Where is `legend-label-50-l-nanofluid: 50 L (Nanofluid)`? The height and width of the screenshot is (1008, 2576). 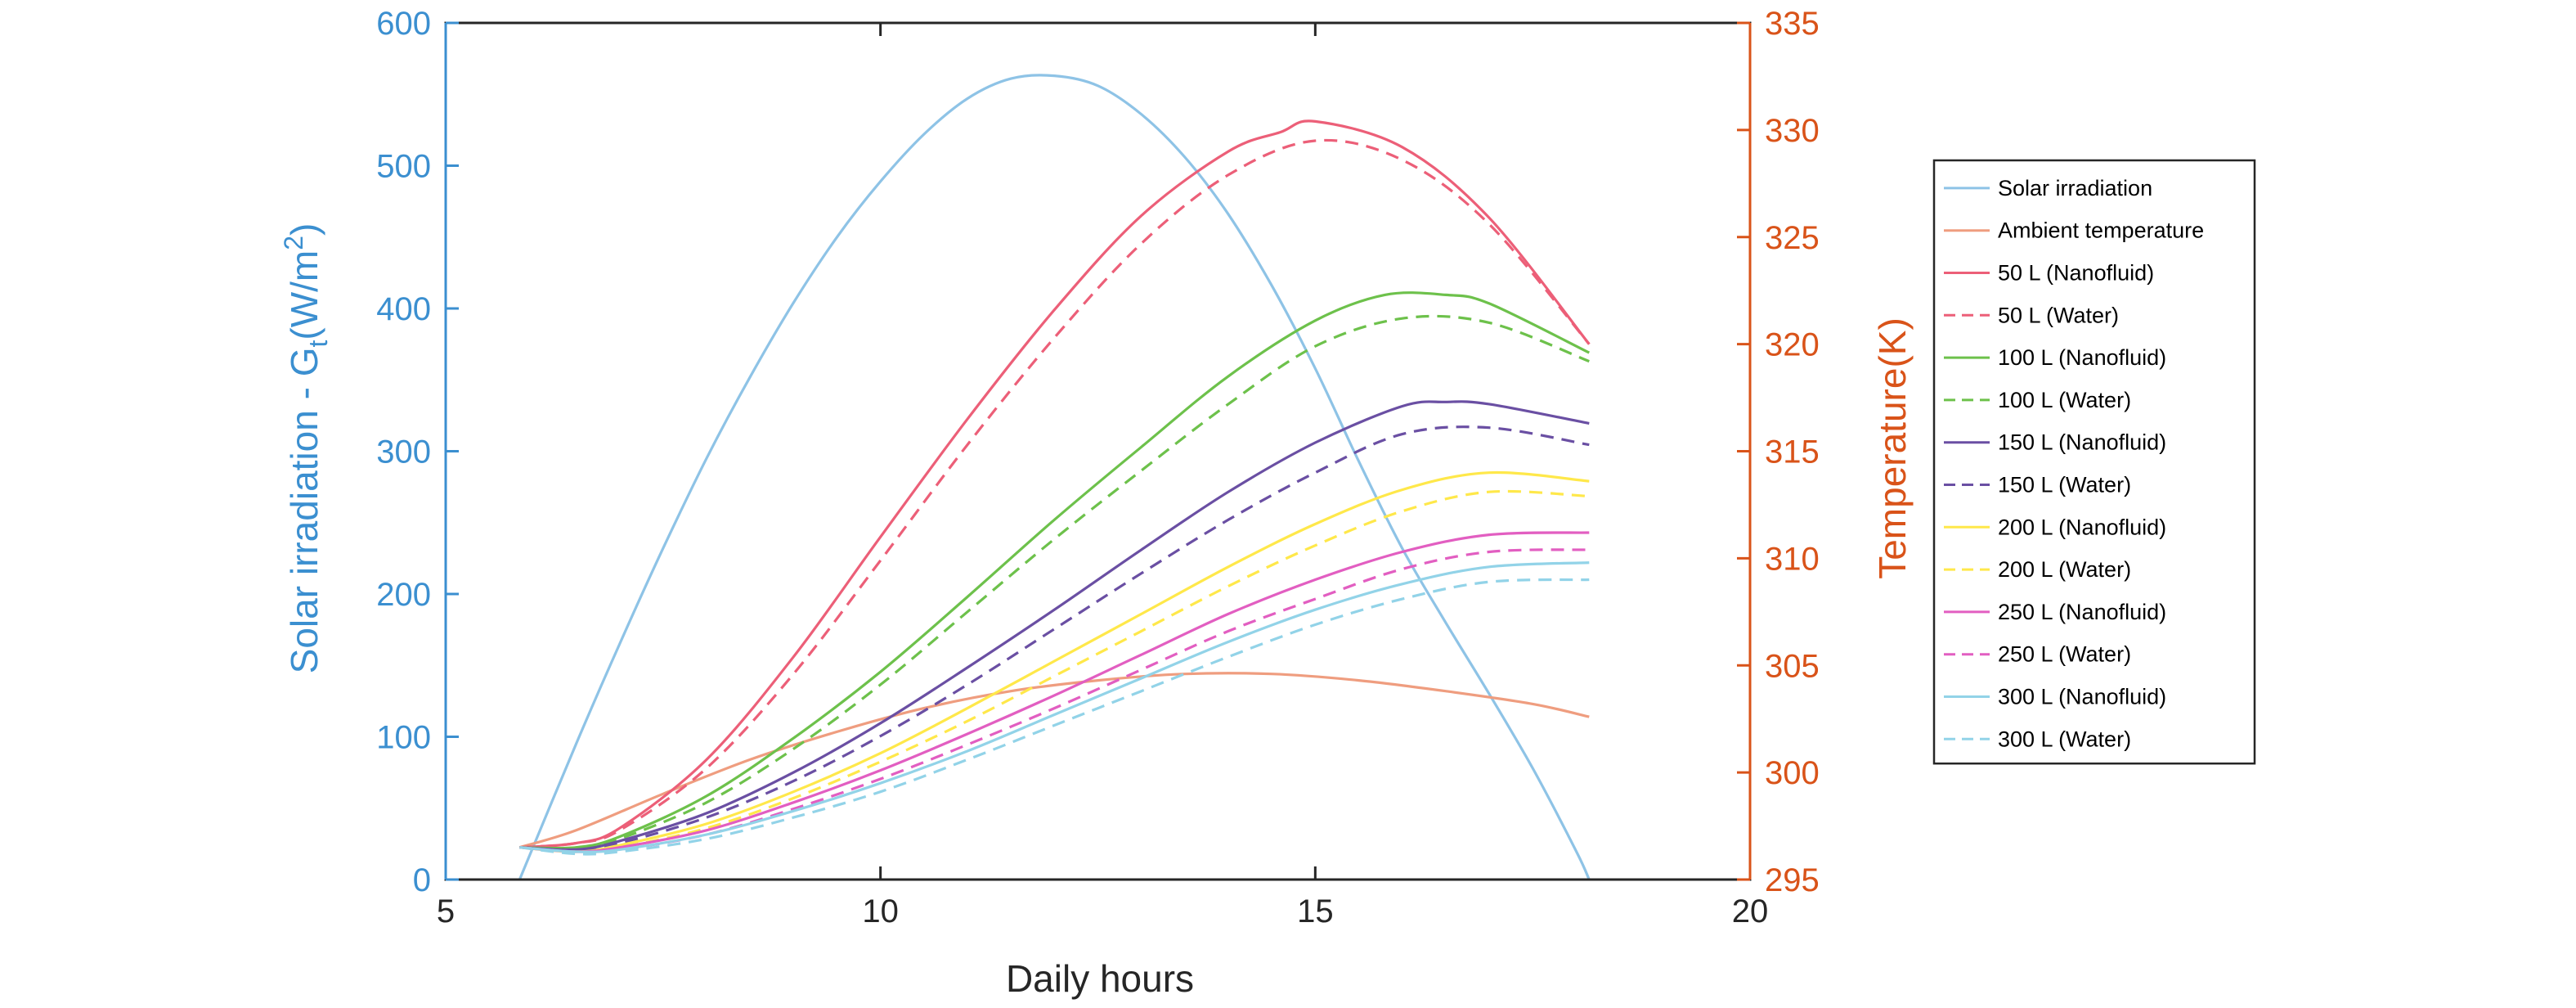 legend-label-50-l-nanofluid: 50 L (Nanofluid) is located at coordinates (2076, 274).